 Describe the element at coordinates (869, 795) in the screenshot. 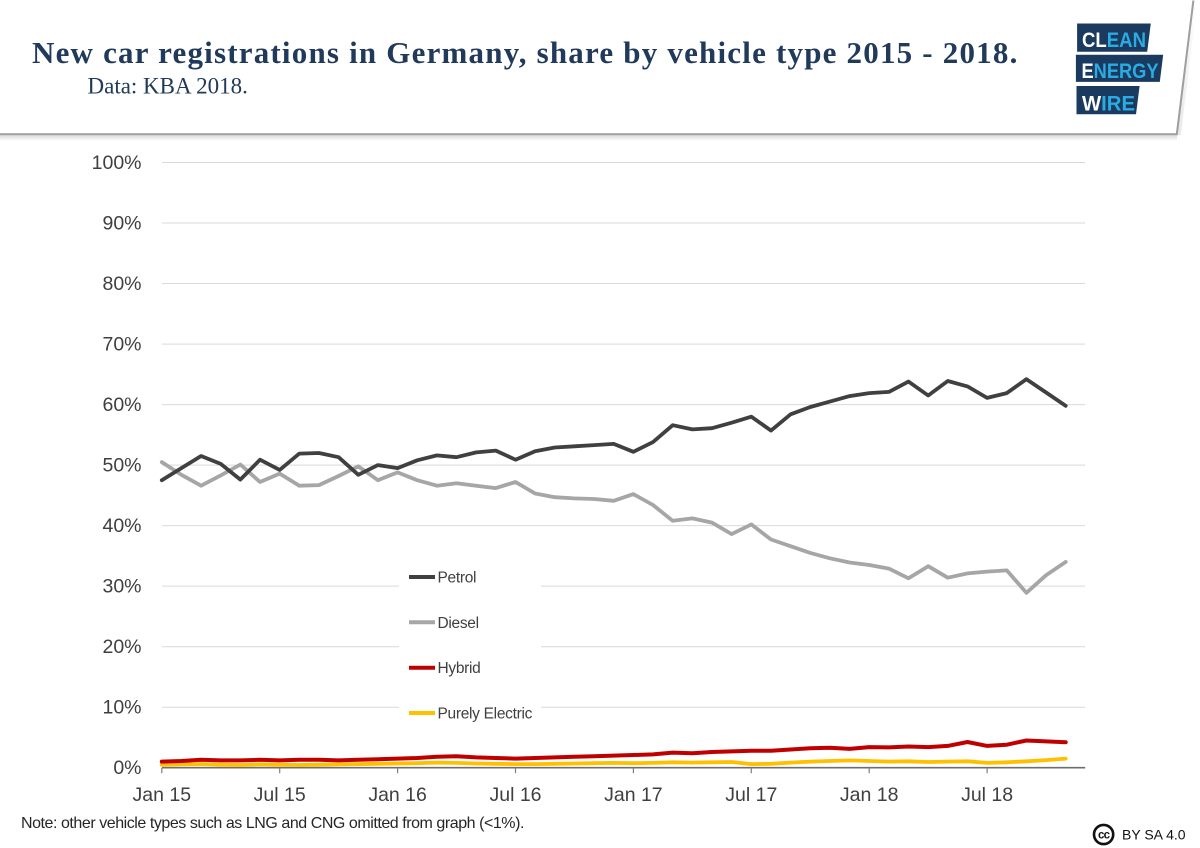

I see `svg-text: Jan 18` at that location.